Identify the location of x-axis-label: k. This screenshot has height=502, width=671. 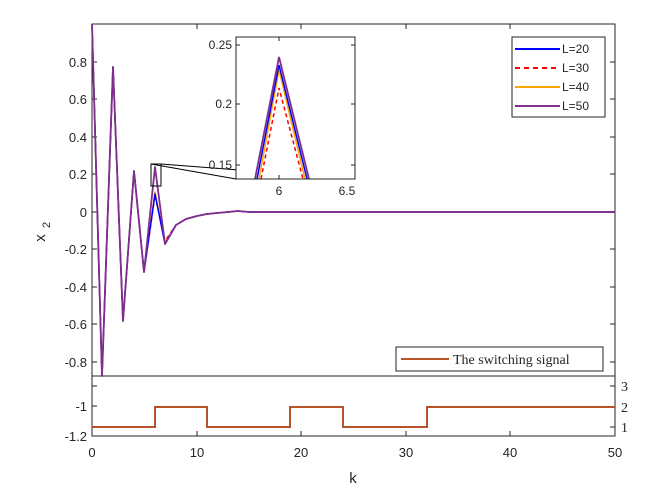
(353, 478).